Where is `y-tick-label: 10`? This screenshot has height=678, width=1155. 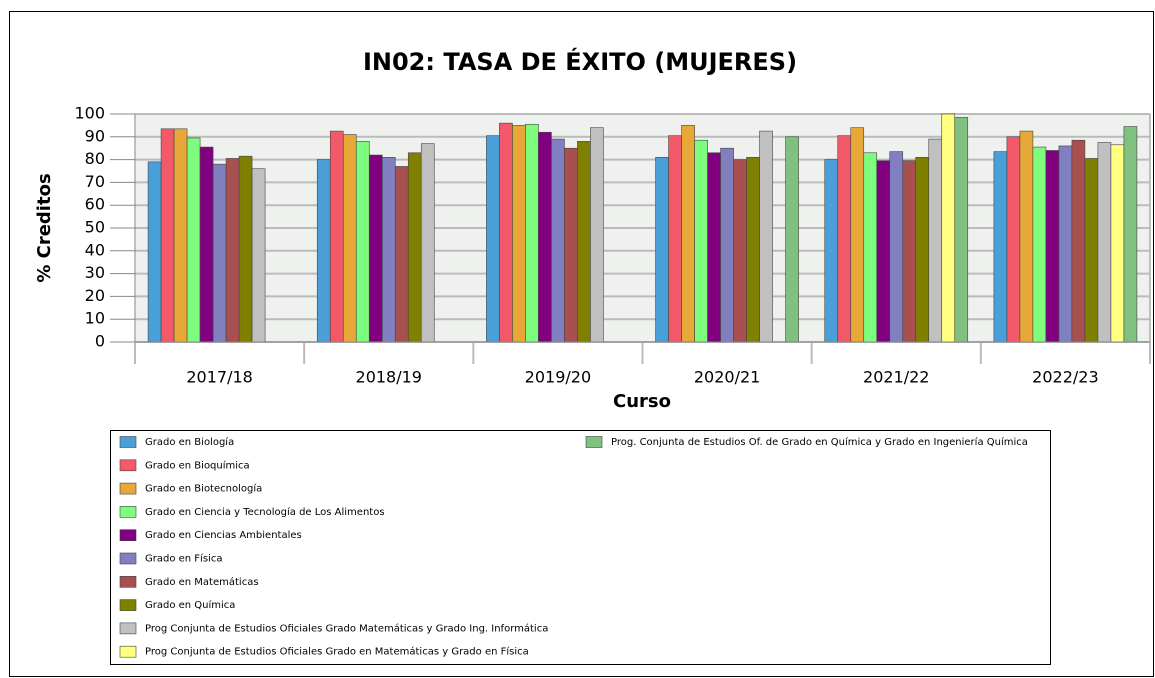 y-tick-label: 10 is located at coordinates (95, 318).